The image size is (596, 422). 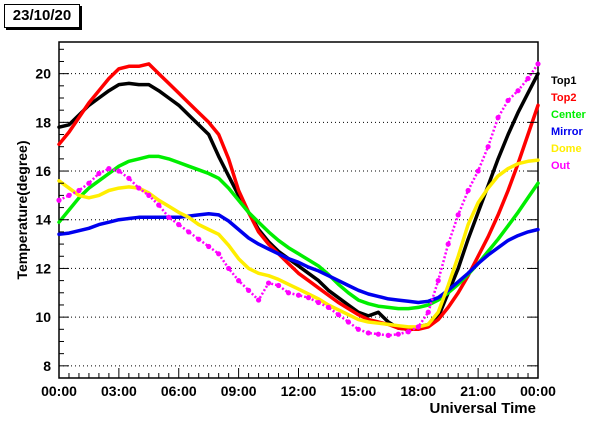 I want to click on y-tick-label: 10, so click(x=43, y=317).